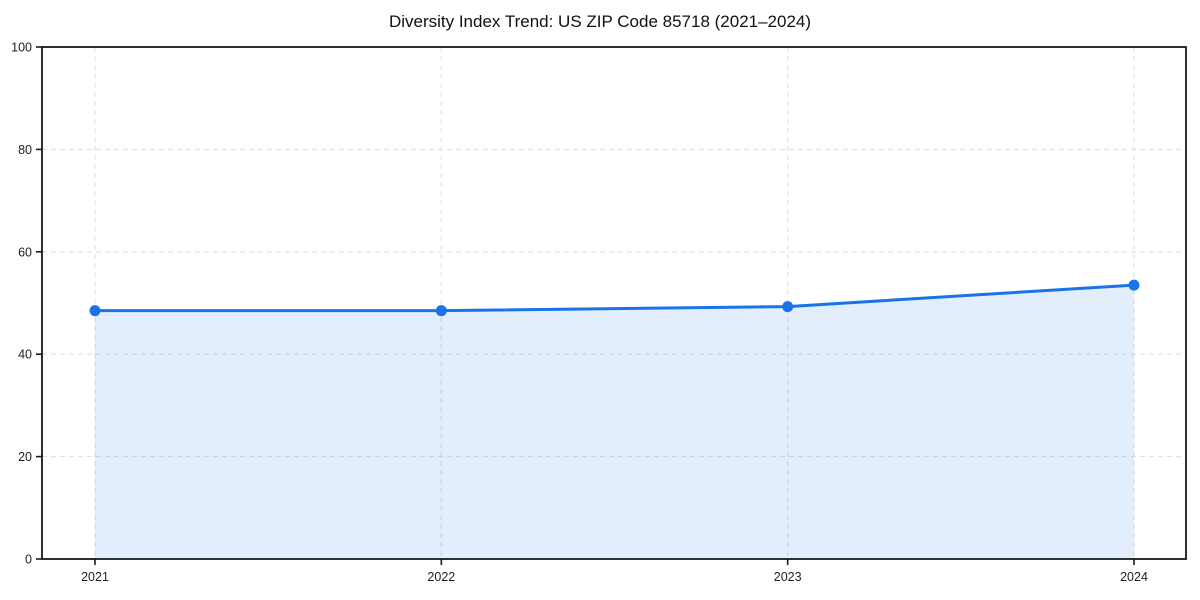  I want to click on data-point-2021, so click(95, 311).